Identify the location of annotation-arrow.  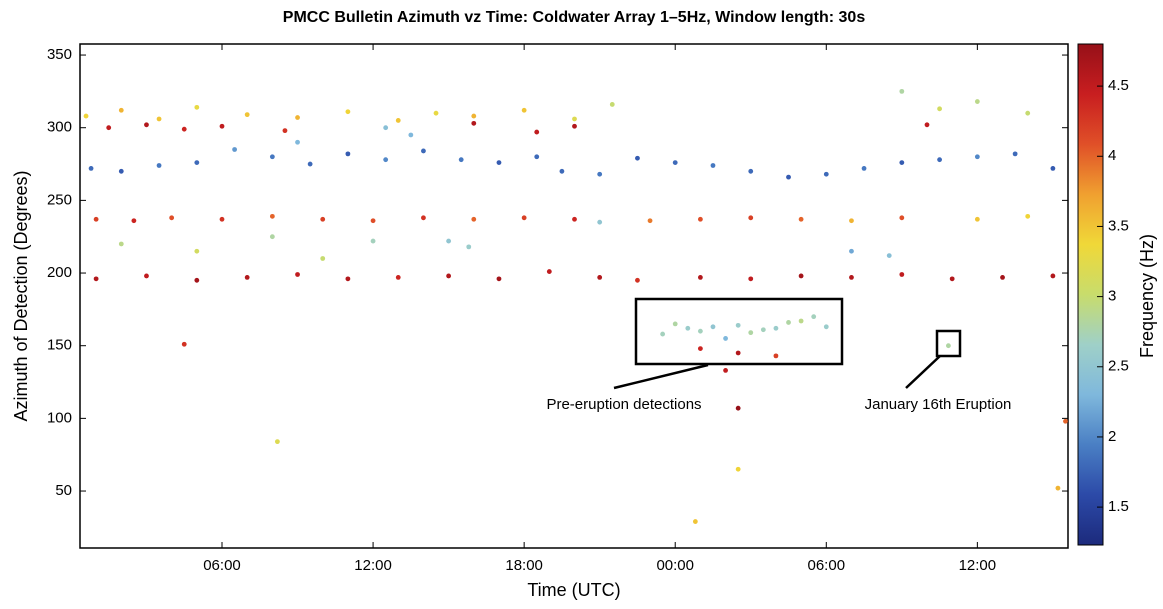
(923, 372).